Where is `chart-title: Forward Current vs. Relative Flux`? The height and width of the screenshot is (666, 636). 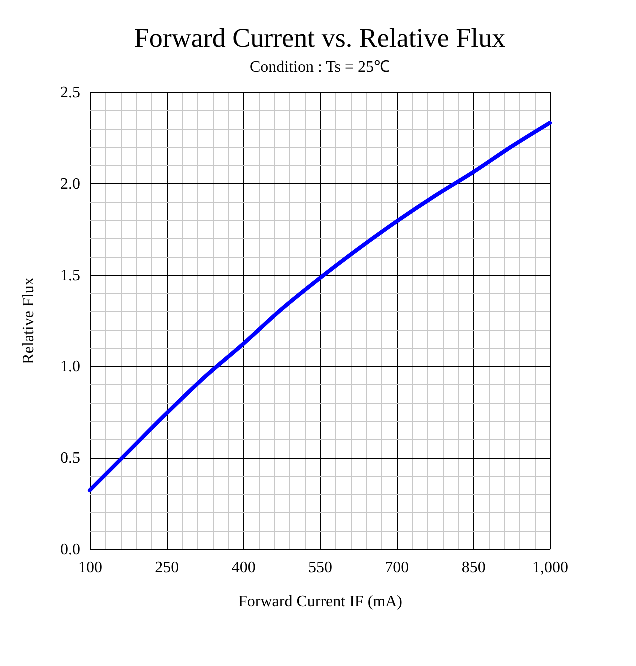
chart-title: Forward Current vs. Relative Flux is located at coordinates (320, 38).